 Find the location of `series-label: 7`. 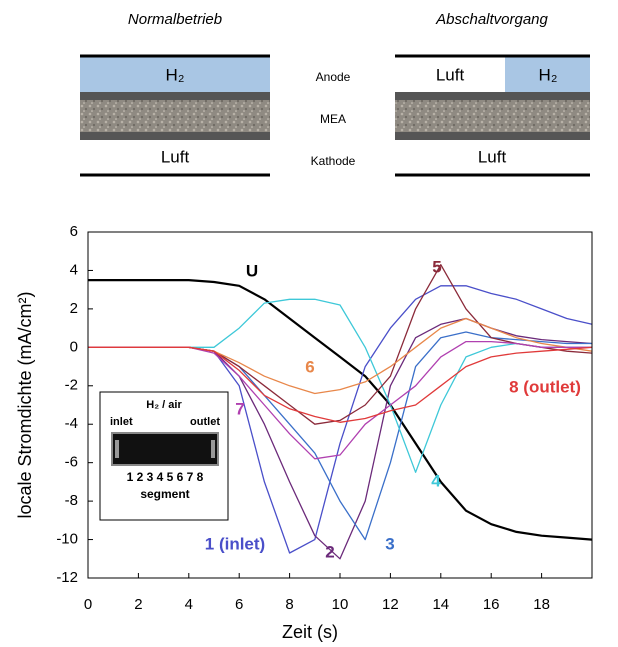

series-label: 7 is located at coordinates (239, 408).